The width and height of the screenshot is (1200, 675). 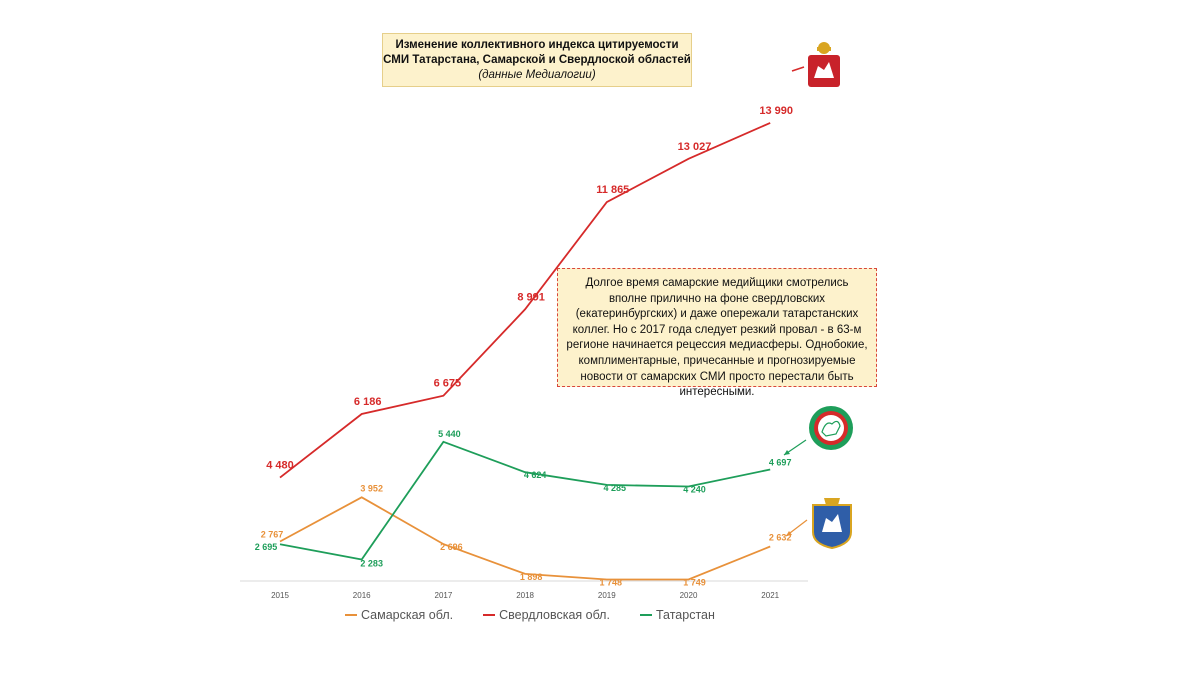 What do you see at coordinates (272, 534) in the screenshot?
I see `data-label: 2 767` at bounding box center [272, 534].